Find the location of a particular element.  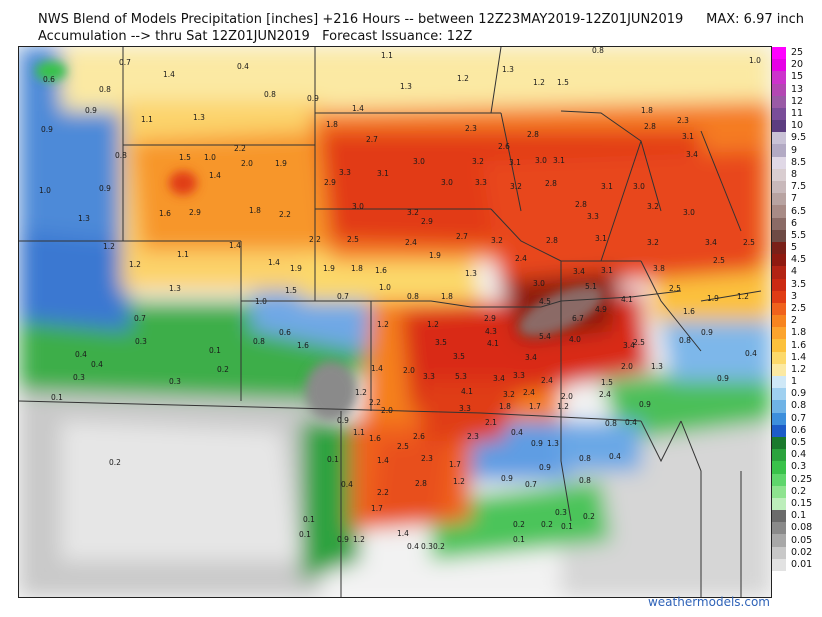

legend-label: 0.2 is located at coordinates (799, 491).